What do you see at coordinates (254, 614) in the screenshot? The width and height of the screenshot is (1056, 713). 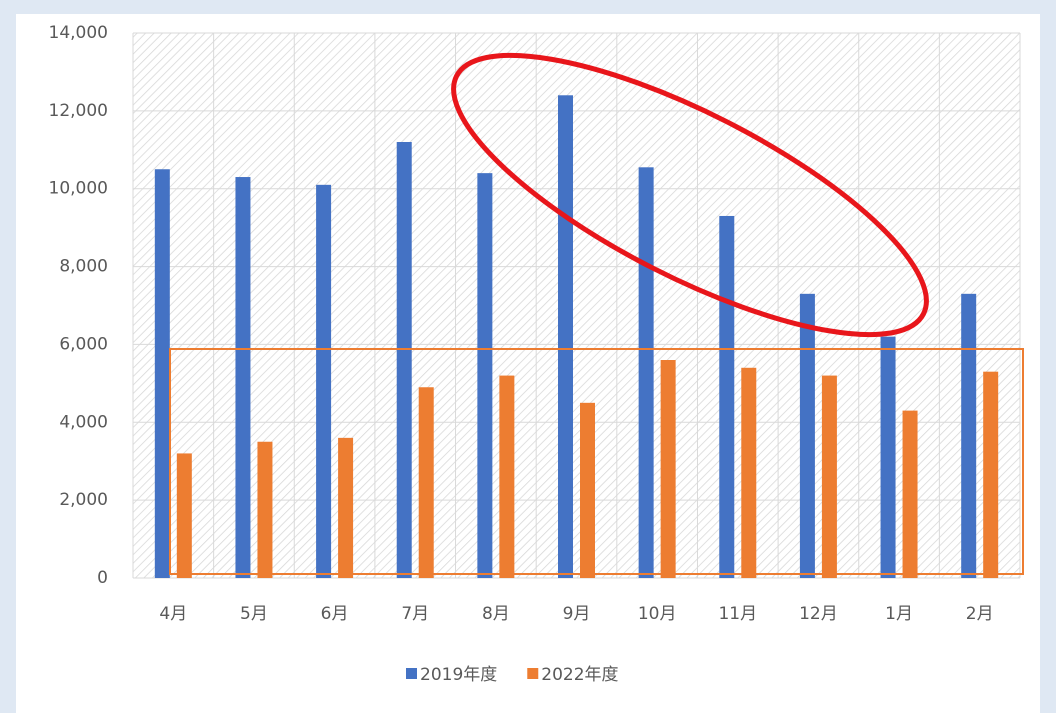 I see `x-tick-label: 5月` at bounding box center [254, 614].